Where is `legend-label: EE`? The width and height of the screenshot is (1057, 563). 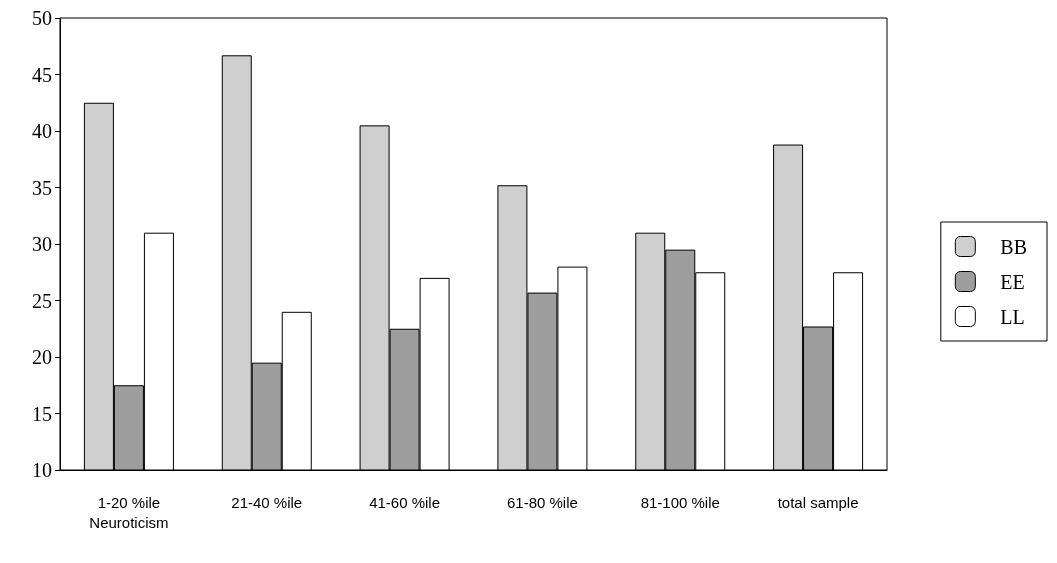
legend-label: EE is located at coordinates (1012, 281).